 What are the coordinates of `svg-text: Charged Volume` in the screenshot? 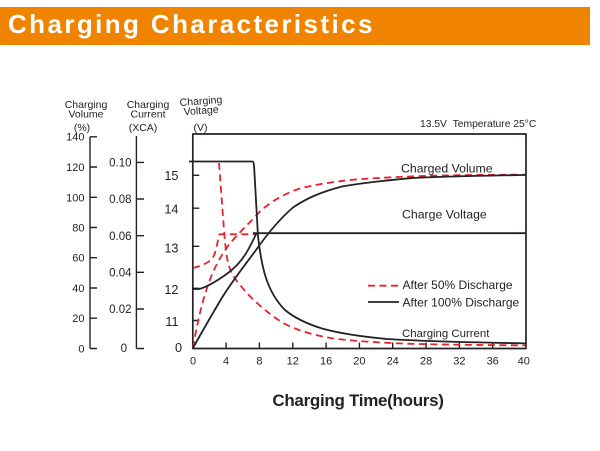 It's located at (447, 168).